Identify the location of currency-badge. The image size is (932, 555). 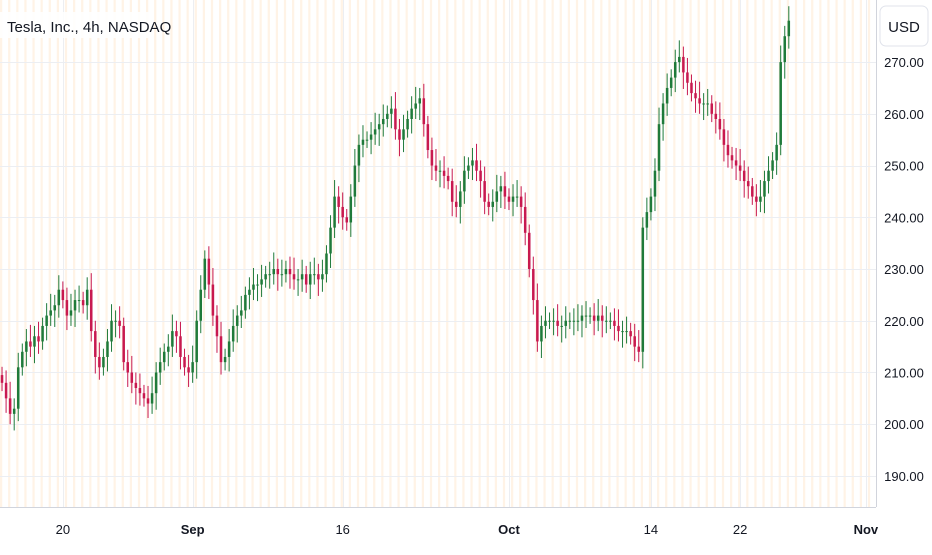
(904, 26).